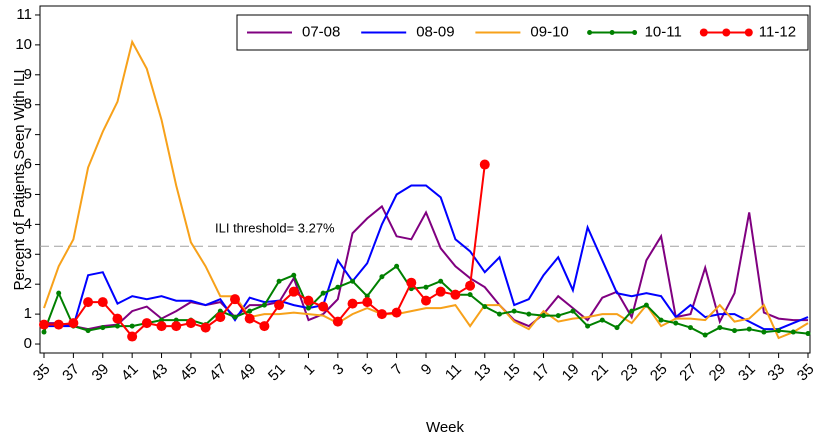 This screenshot has height=438, width=815. What do you see at coordinates (189, 373) in the screenshot?
I see `x-tick-label: 45` at bounding box center [189, 373].